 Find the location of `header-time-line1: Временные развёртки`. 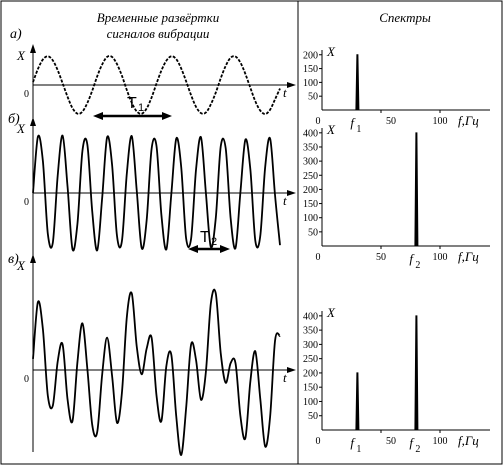

header-time-line1: Временные развёртки is located at coordinates (158, 17).